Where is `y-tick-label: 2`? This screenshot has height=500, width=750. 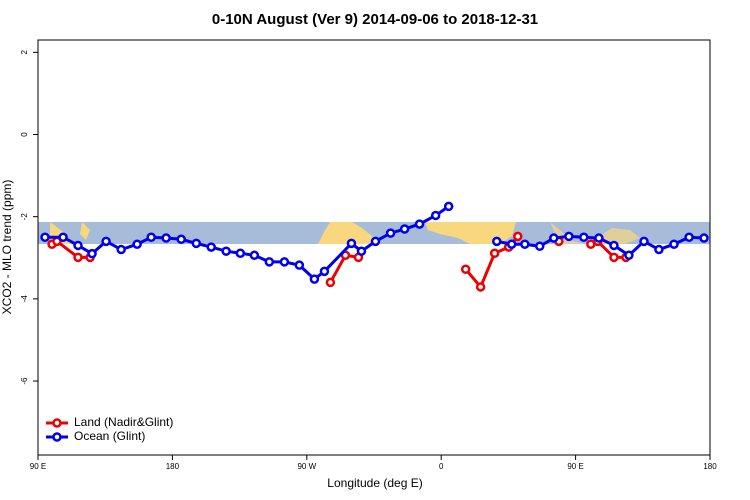 y-tick-label: 2 is located at coordinates (24, 52).